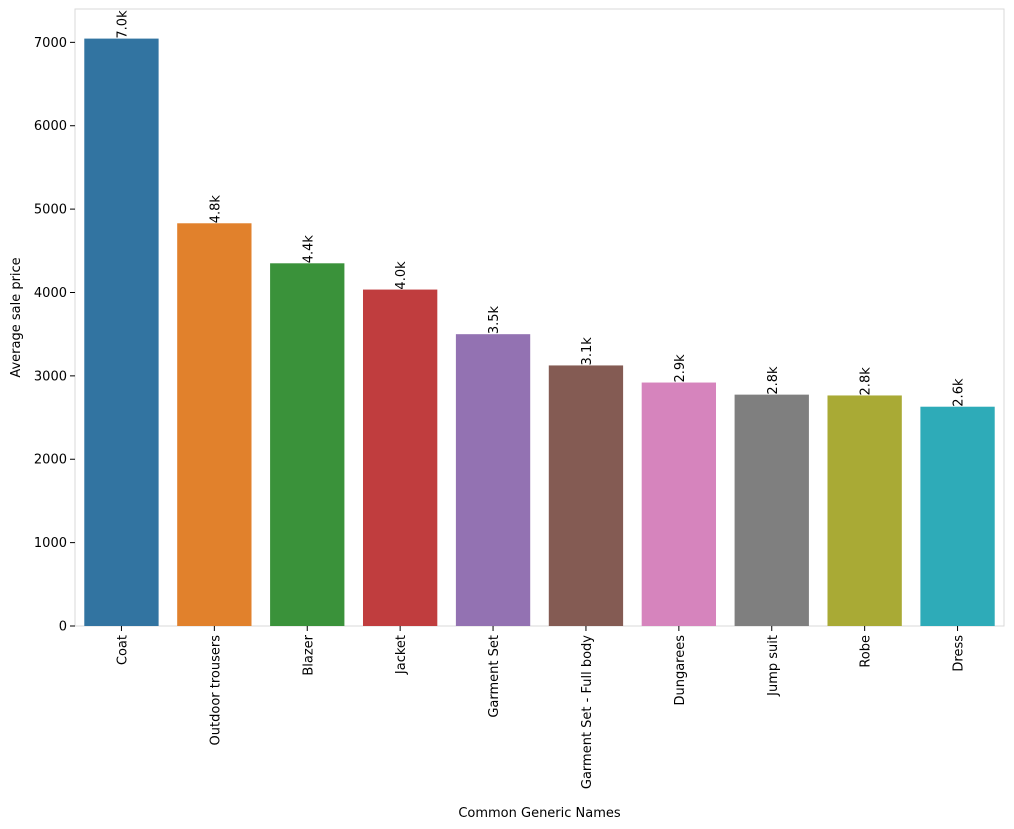  I want to click on bar-value-label-9: 2.6k, so click(959, 392).